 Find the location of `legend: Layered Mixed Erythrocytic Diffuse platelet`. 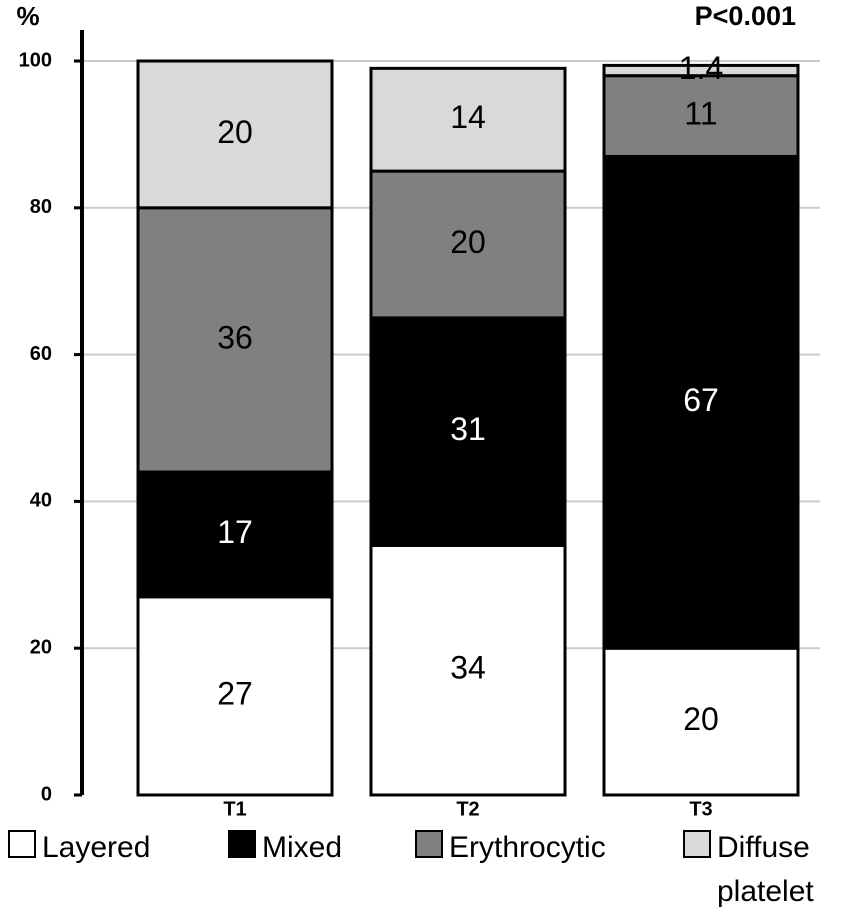

legend: Layered Mixed Erythrocytic Diffuse platelet is located at coordinates (425, 867).